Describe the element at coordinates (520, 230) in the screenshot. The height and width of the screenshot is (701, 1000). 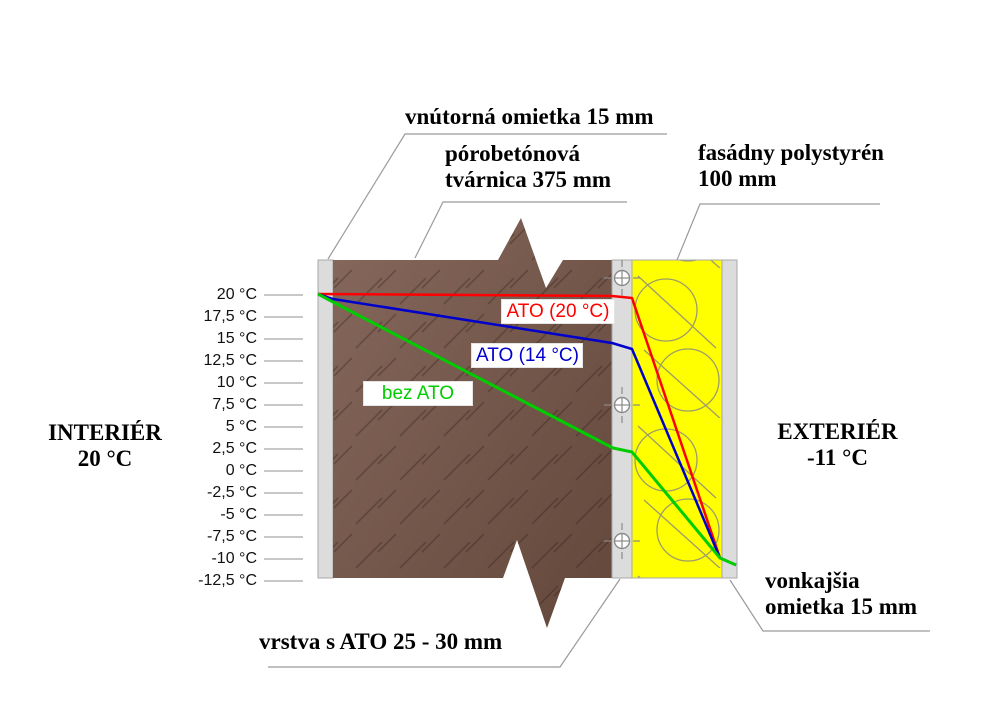
I see `leader-block` at that location.